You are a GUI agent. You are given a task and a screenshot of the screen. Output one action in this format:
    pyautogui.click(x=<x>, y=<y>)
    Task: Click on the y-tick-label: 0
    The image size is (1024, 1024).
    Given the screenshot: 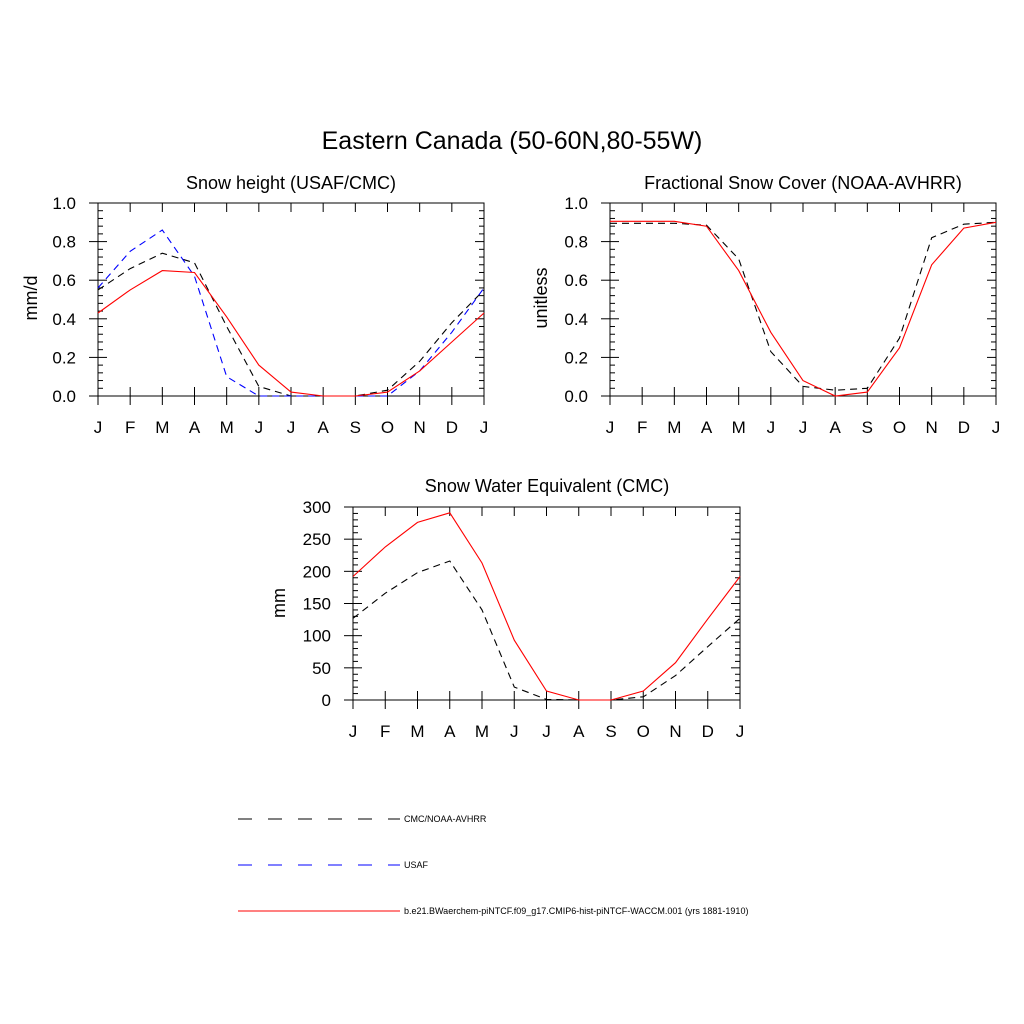 What is the action you would take?
    pyautogui.click(x=326, y=700)
    